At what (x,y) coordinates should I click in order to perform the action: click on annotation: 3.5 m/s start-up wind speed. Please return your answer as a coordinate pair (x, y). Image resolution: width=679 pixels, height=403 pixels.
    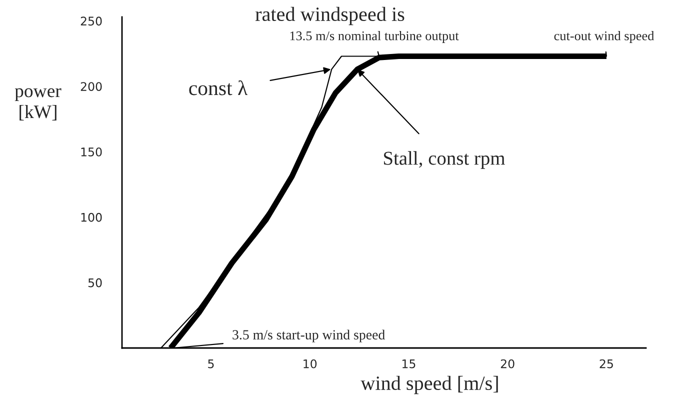
    Looking at the image, I should click on (308, 336).